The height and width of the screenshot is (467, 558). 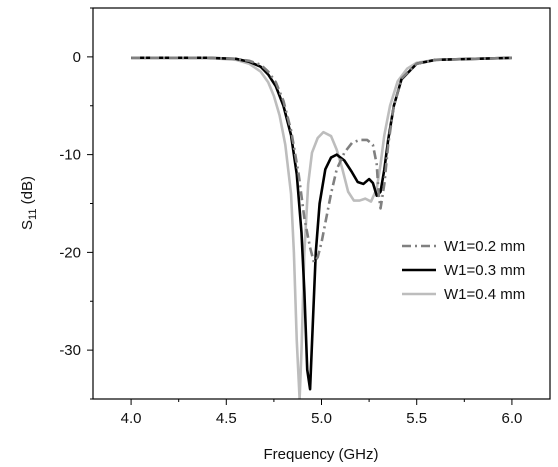 What do you see at coordinates (320, 454) in the screenshot?
I see `x-axis-title: Frequency (GHz)` at bounding box center [320, 454].